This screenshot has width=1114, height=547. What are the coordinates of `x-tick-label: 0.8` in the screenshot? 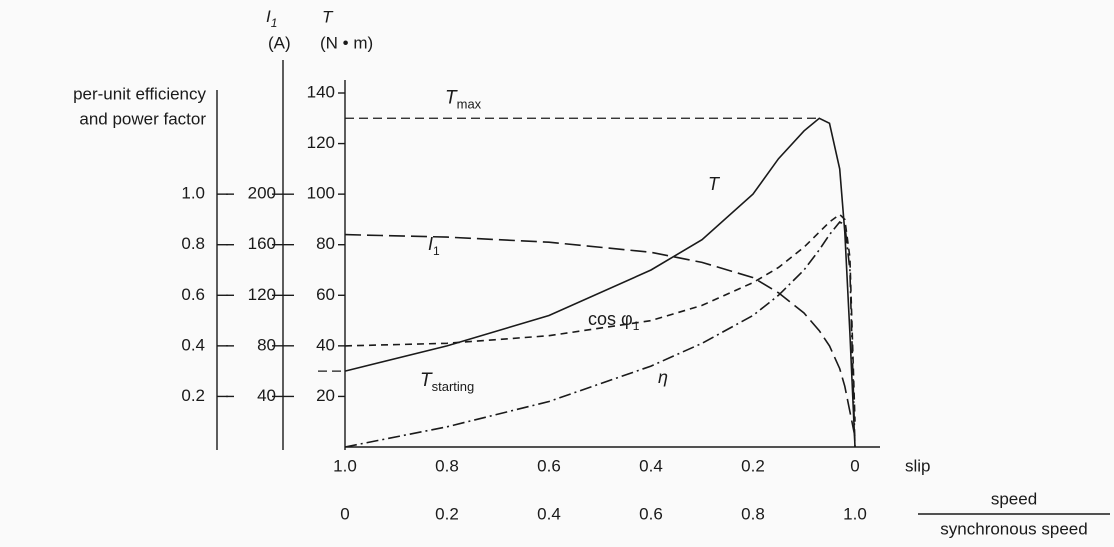 It's located at (447, 465).